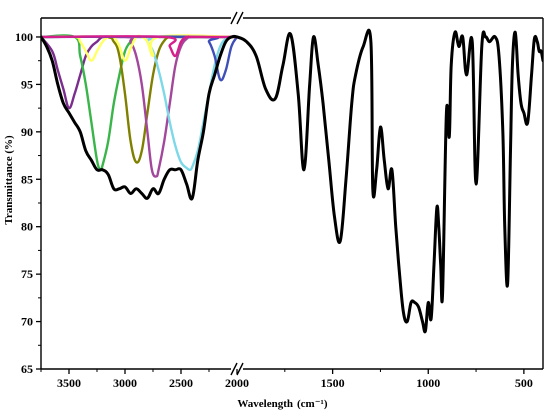 This screenshot has width=550, height=414. Describe the element at coordinates (312, 404) in the screenshot. I see `x-axis-title-unit: (cm⁻¹)` at that location.